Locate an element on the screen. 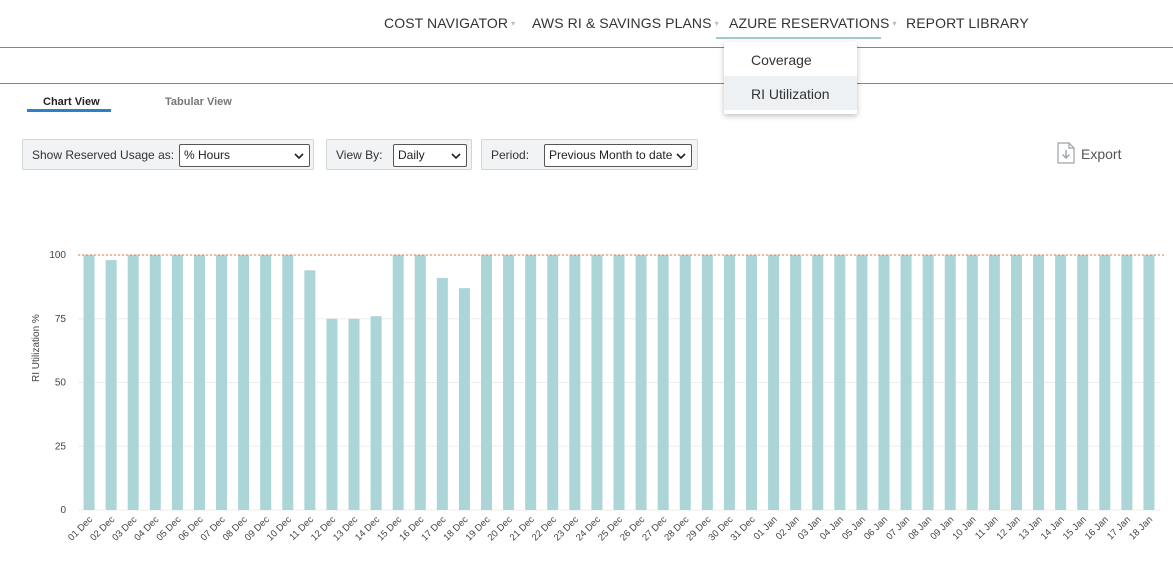  x-tick-label: 01 Jan is located at coordinates (766, 528).